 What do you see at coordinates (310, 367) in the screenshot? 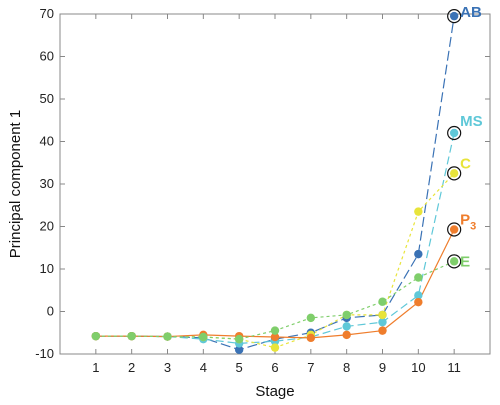
I see `x-tick-label: 7` at bounding box center [310, 367].